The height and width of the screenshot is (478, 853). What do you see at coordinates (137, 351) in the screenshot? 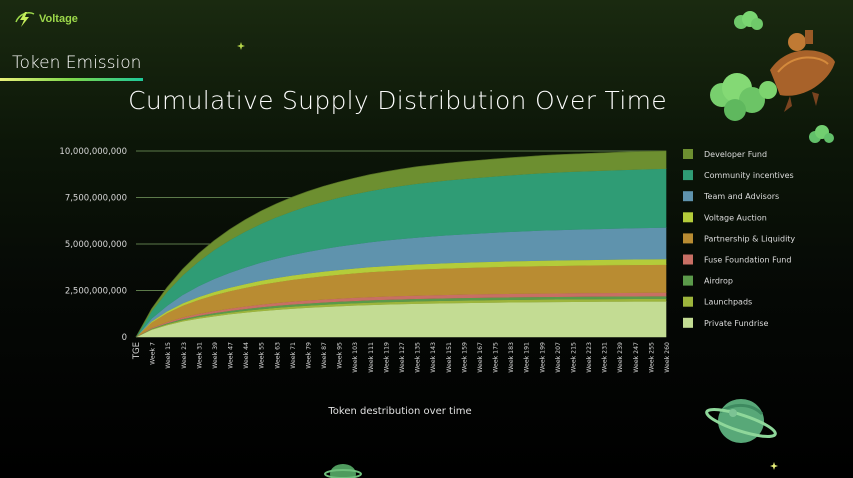
I see `x-tick-label: TGE` at bounding box center [137, 351].